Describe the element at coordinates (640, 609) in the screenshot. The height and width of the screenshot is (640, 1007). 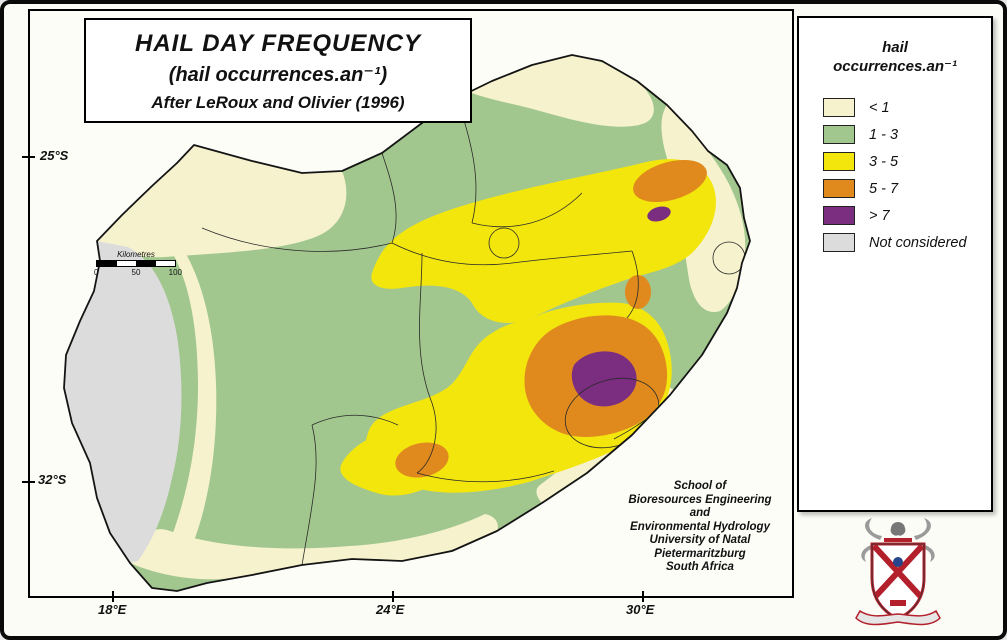
I see `longitude-label-30e: 30°E` at that location.